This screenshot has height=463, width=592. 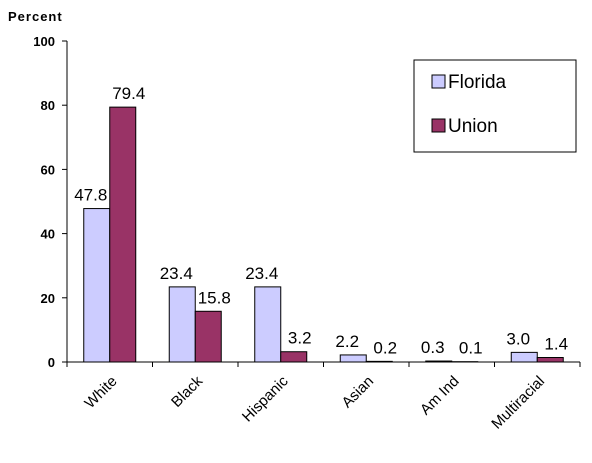 What do you see at coordinates (176, 273) in the screenshot?
I see `data-label-florida-black: 23.4` at bounding box center [176, 273].